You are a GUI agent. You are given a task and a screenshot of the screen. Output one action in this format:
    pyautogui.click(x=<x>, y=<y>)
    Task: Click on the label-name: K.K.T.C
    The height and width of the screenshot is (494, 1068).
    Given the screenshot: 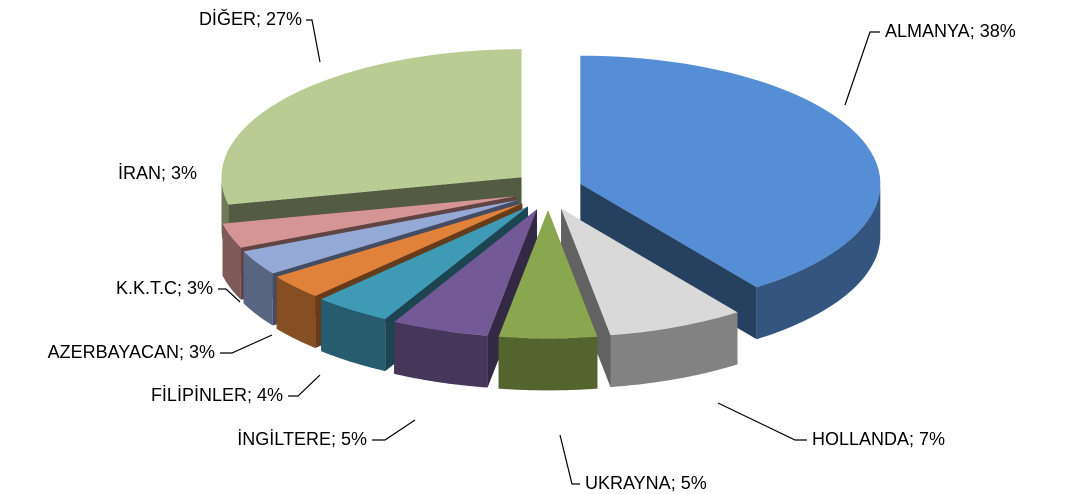 What is the action you would take?
    pyautogui.click(x=146, y=288)
    